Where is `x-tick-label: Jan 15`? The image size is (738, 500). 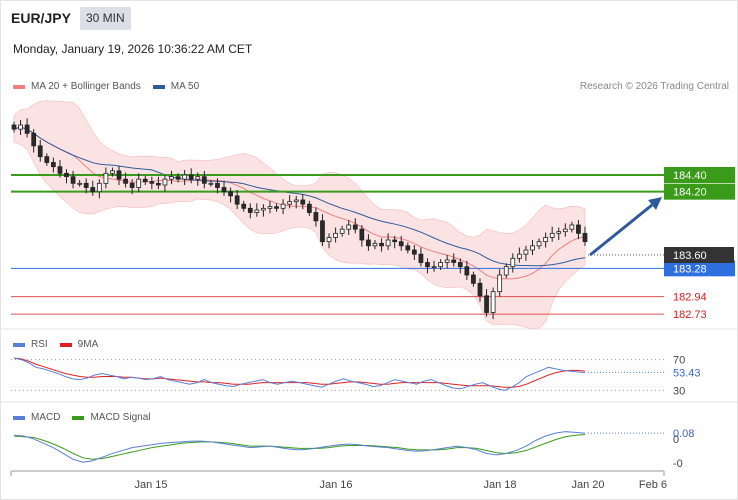 x-tick-label: Jan 15 is located at coordinates (150, 485).